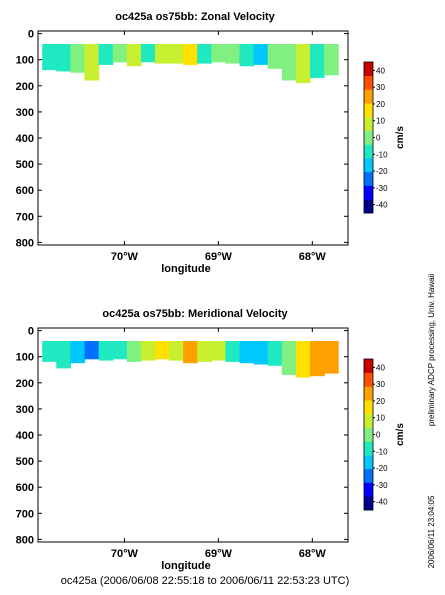 The height and width of the screenshot is (595, 445). What do you see at coordinates (25, 488) in the screenshot?
I see `y-tick-label: 600` at bounding box center [25, 488].